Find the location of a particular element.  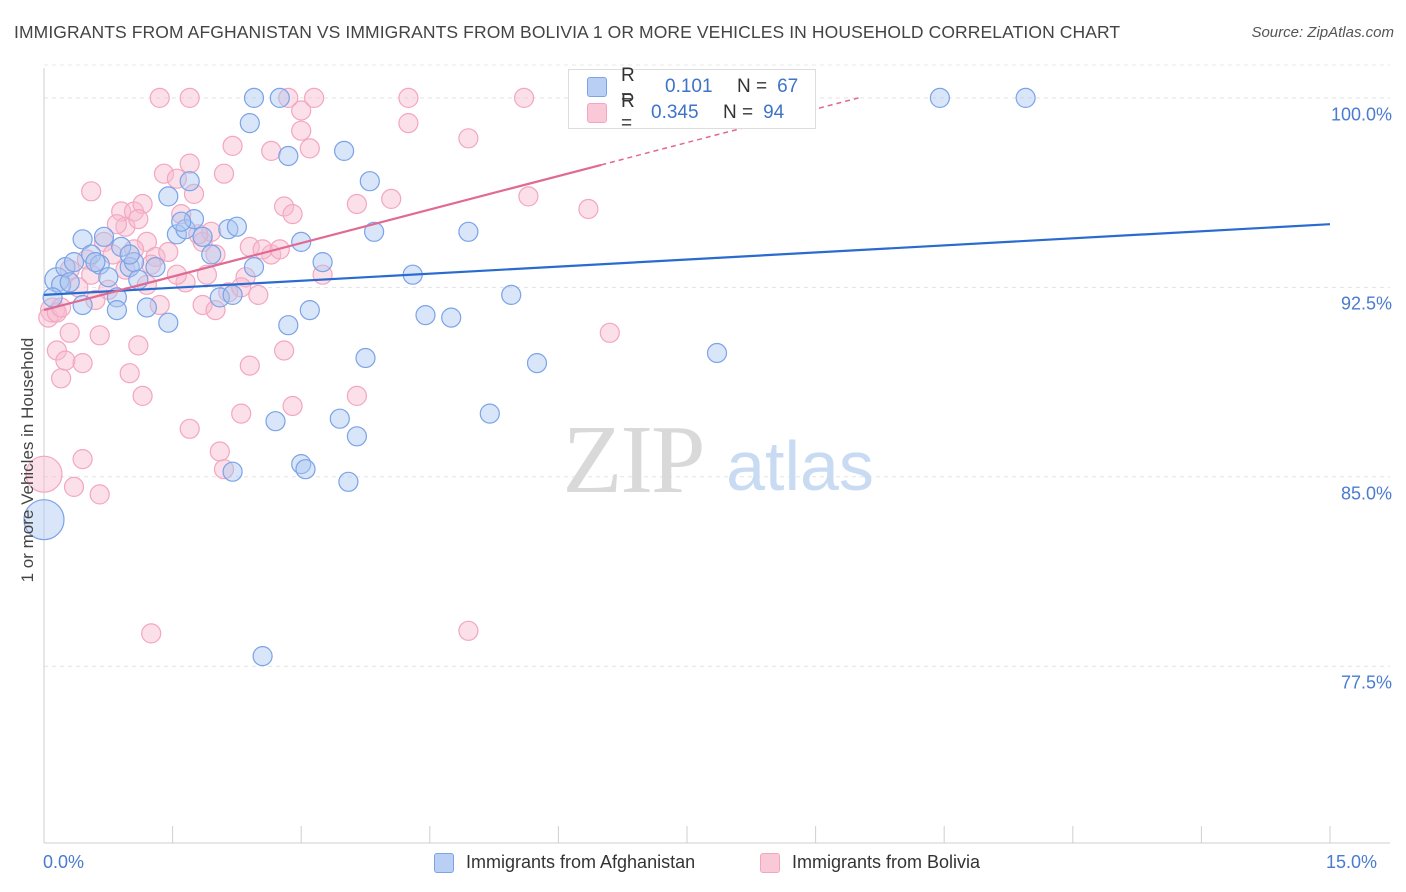

legend-n-value-afghanistan: 67 is located at coordinates (788, 86).